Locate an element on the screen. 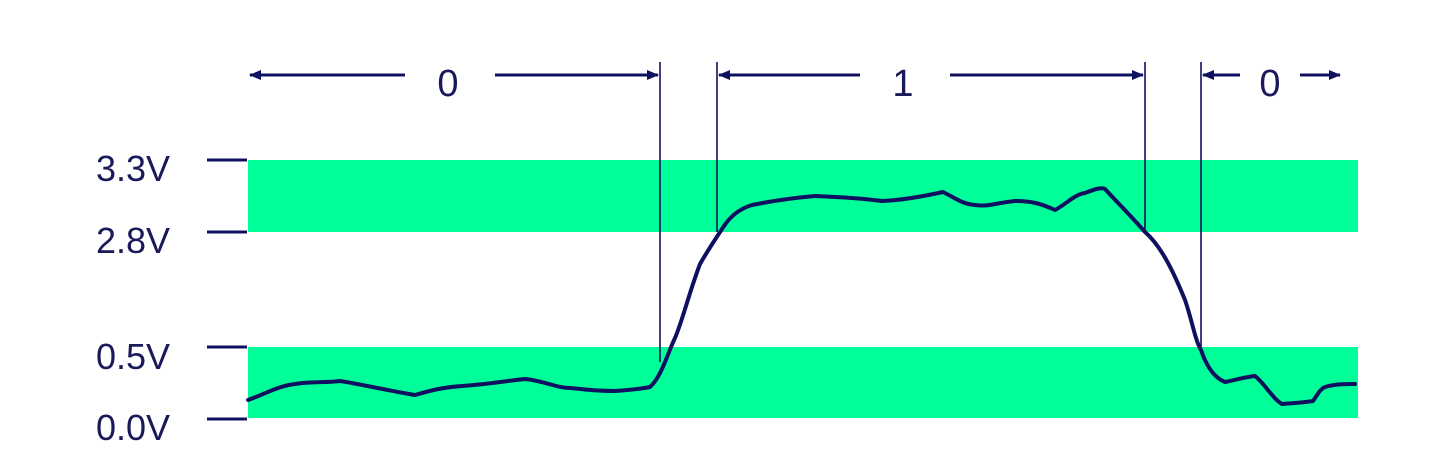 Image resolution: width=1434 pixels, height=460 pixels. logic-low-band is located at coordinates (803, 382).